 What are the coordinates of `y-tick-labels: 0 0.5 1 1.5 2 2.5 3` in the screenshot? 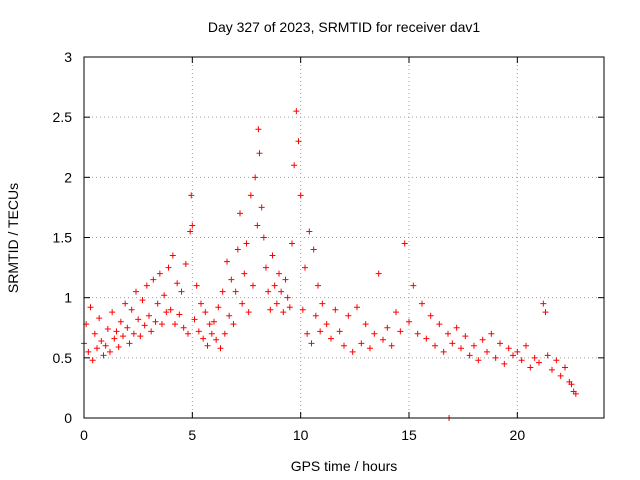 It's located at (63, 237).